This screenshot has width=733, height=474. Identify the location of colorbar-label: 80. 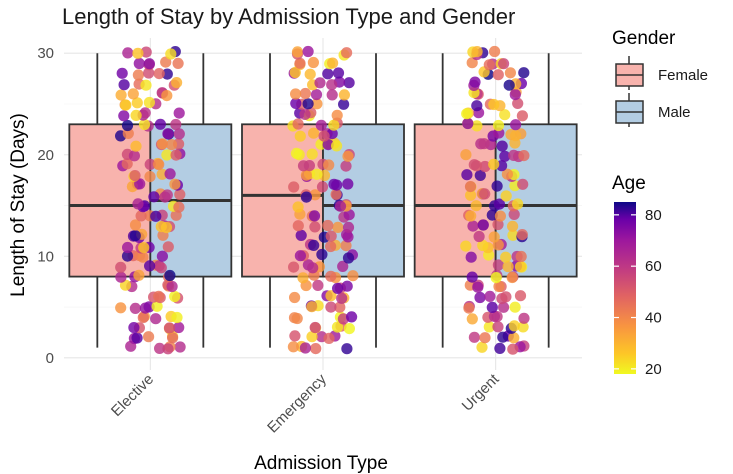
(653, 215).